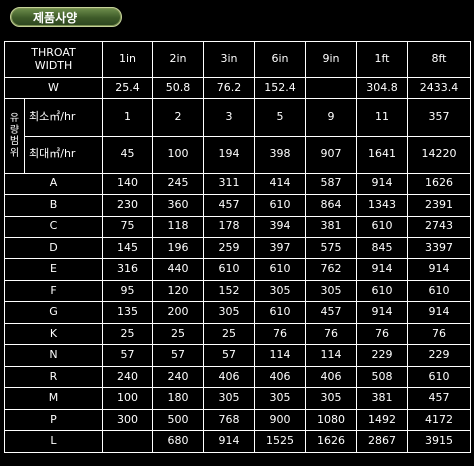  Describe the element at coordinates (127, 184) in the screenshot. I see `table-cell: 140` at that location.